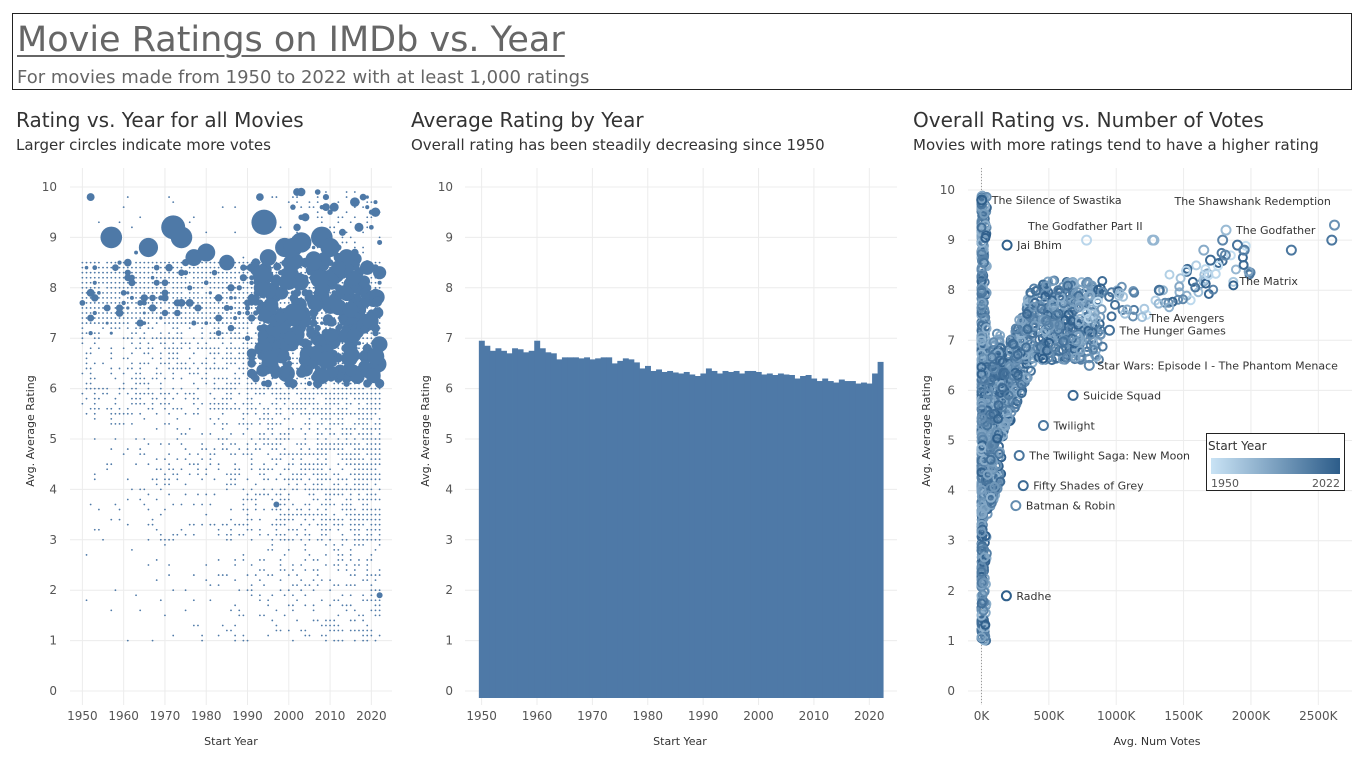 This screenshot has width=1365, height=767. Describe the element at coordinates (703, 535) in the screenshot. I see `bar` at that location.